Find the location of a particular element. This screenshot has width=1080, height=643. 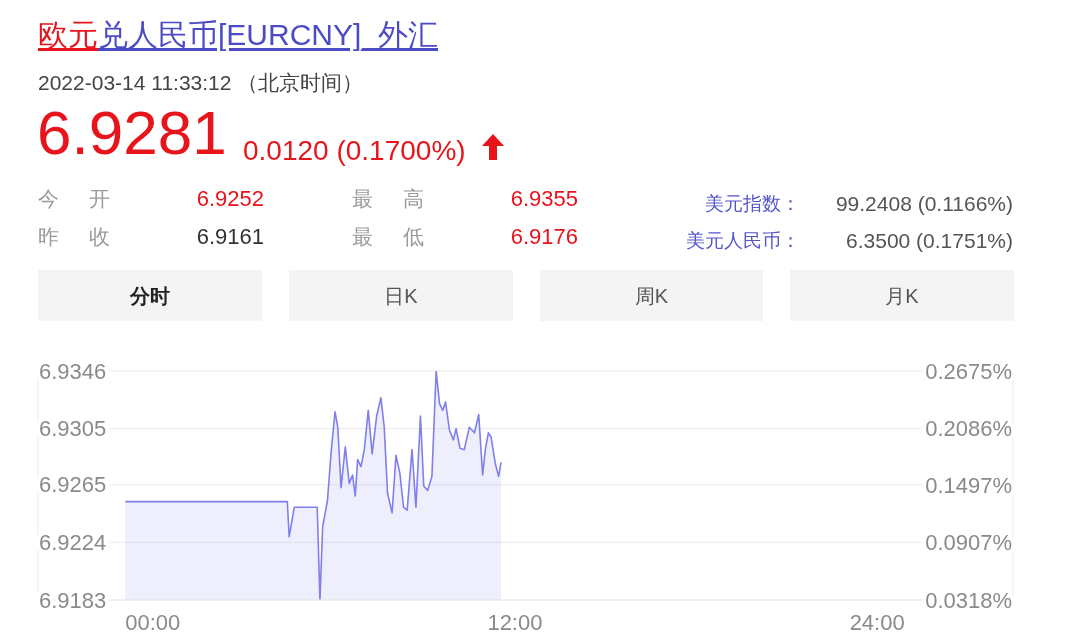

y-tick-label: 6.9346 is located at coordinates (73, 371).